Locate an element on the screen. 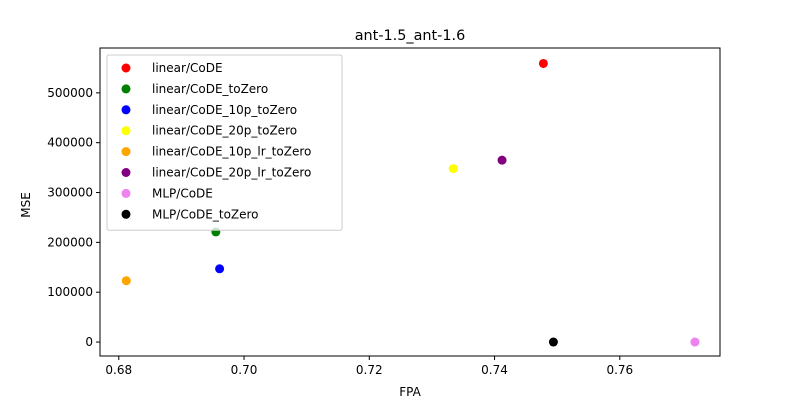  legend-box is located at coordinates (224, 142).